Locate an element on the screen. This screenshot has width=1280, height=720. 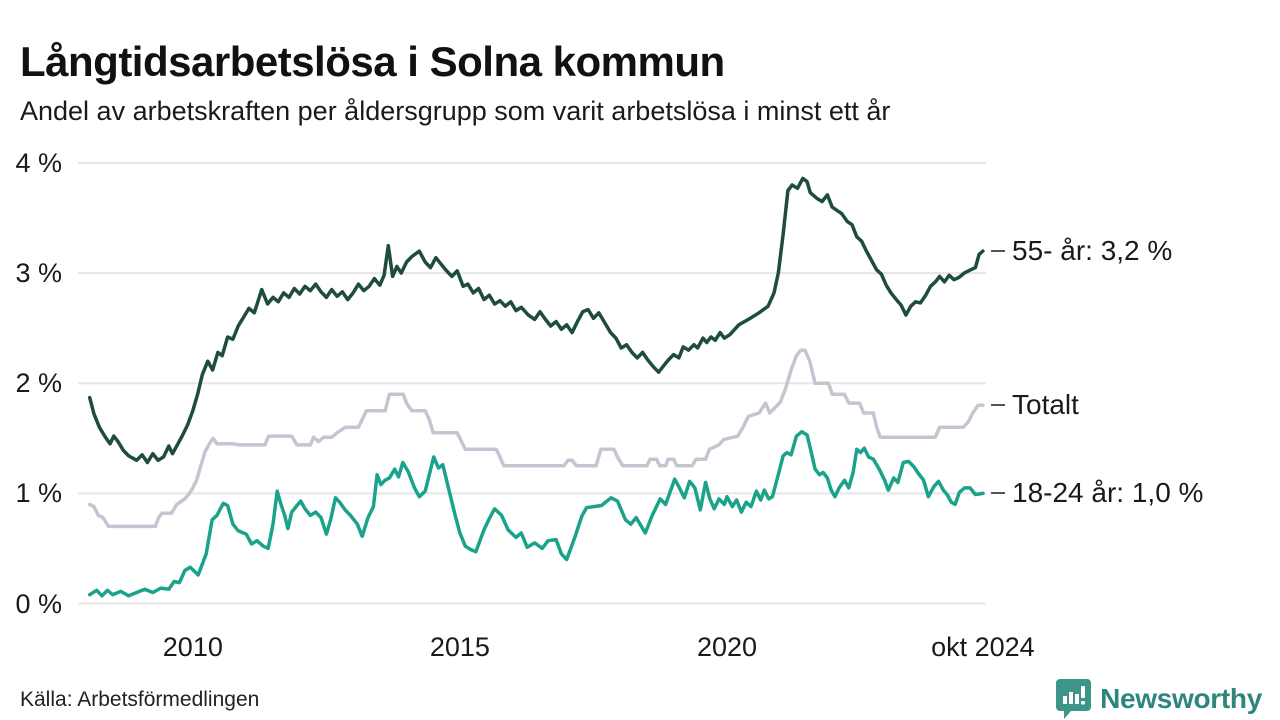
series-label-18-24-r: 18-24 år: 1,0 % is located at coordinates (1097, 493).